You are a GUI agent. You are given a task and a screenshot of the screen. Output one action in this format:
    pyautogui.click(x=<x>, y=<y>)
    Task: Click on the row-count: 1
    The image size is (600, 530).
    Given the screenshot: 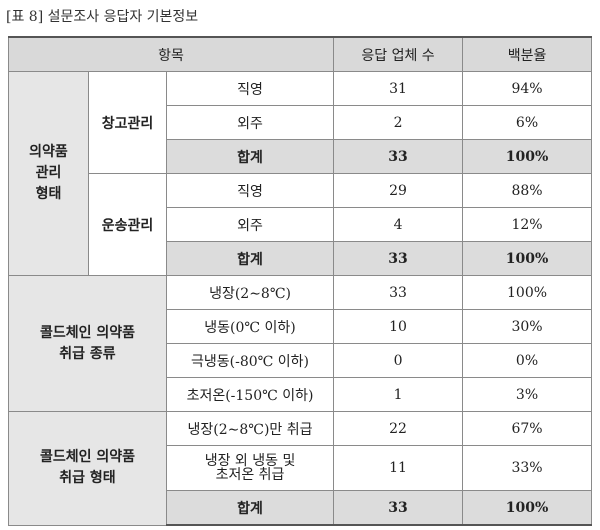 What is the action you would take?
    pyautogui.click(x=398, y=394)
    